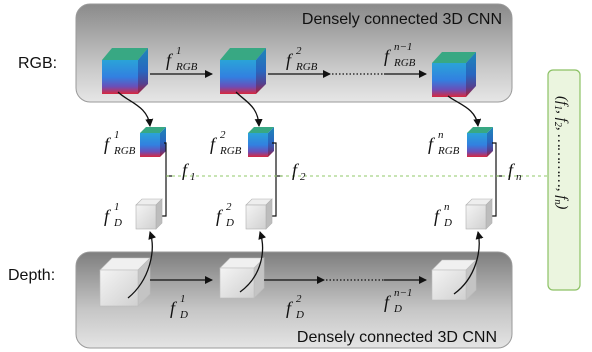  Describe the element at coordinates (302, 59) in the screenshot. I see `rgb-feature-label-2: f 2 RGB` at that location.